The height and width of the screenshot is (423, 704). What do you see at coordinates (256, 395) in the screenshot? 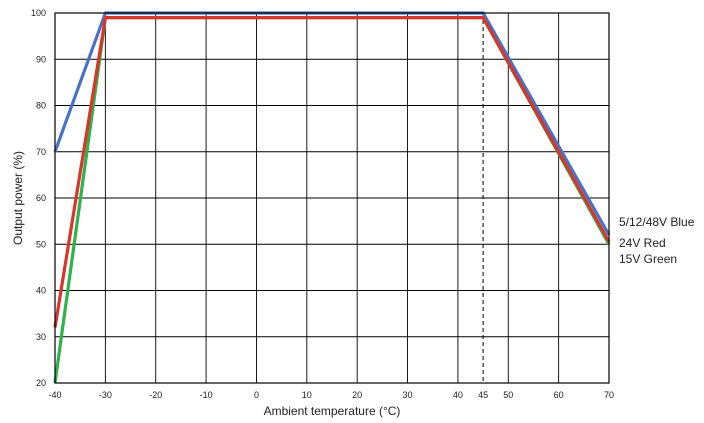
I see `x-tick-label: 0` at bounding box center [256, 395].